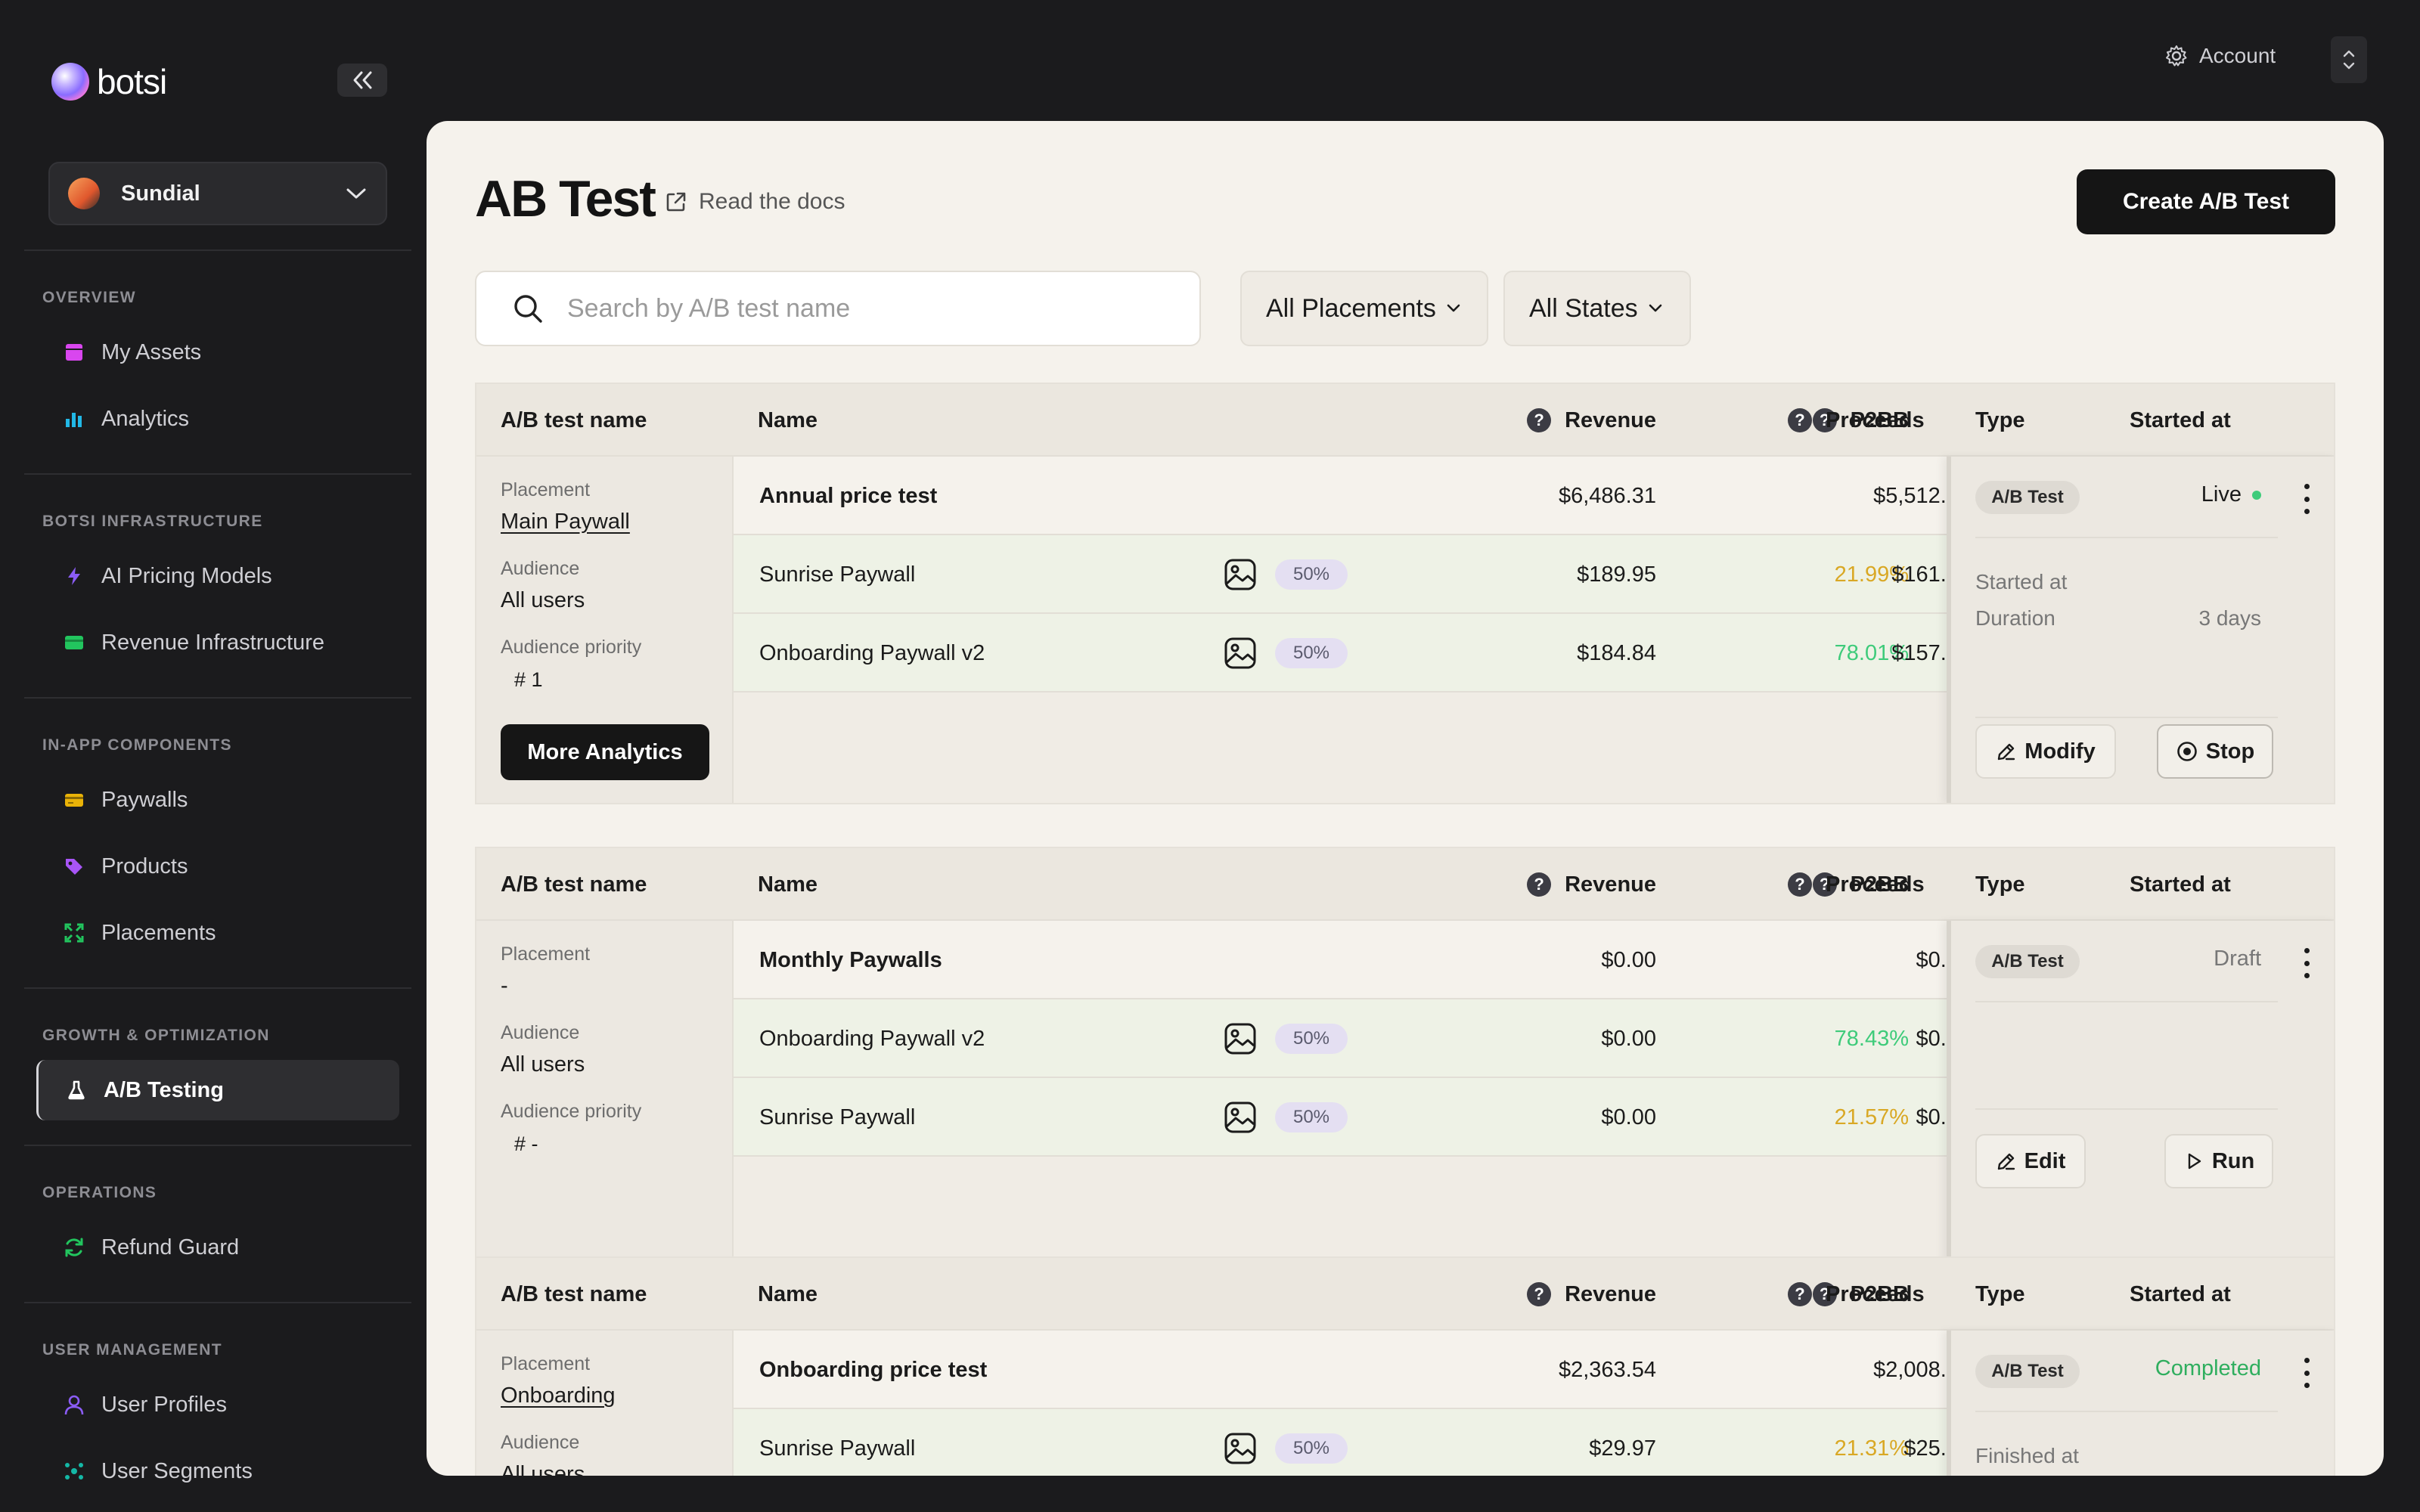 This screenshot has width=2420, height=1512. Describe the element at coordinates (1340, 1370) in the screenshot. I see `table-row: Onboarding price test $2,363.54 $2,008.7` at that location.